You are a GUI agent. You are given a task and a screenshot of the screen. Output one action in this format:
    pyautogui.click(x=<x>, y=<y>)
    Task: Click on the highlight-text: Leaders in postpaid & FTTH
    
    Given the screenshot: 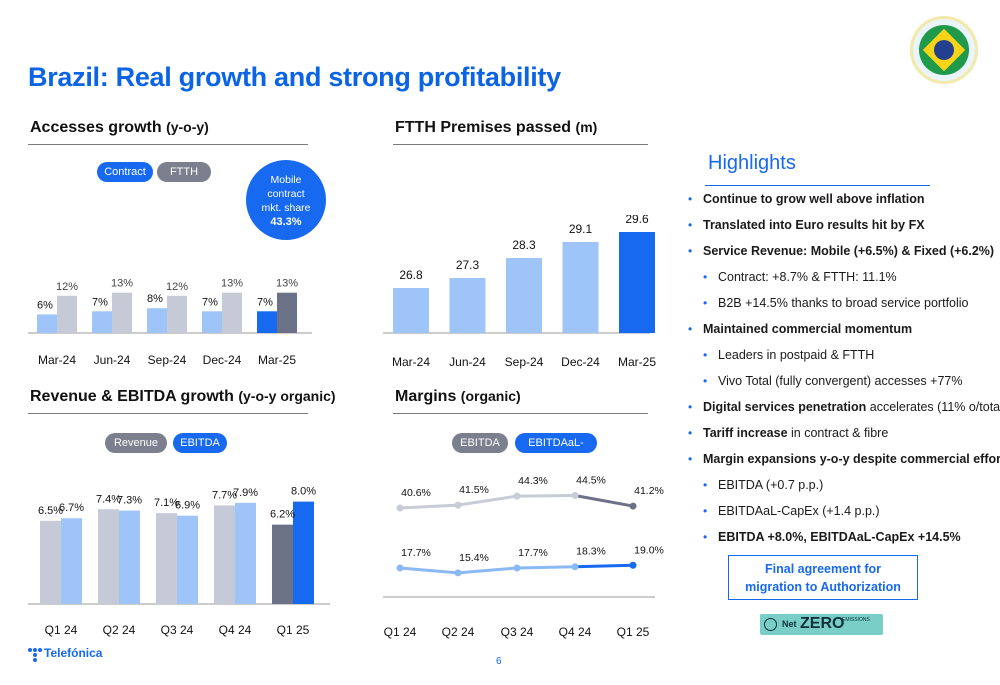 What is the action you would take?
    pyautogui.click(x=796, y=355)
    